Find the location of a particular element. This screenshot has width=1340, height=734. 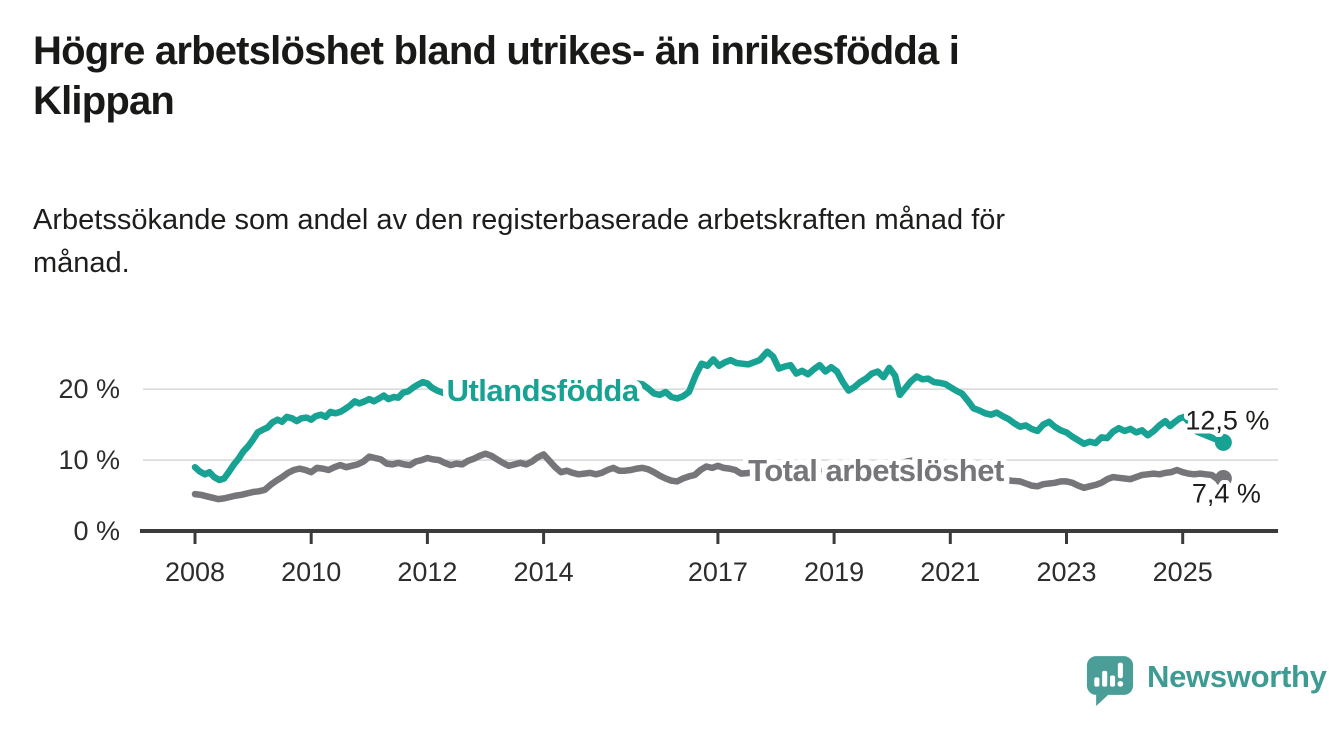

series-end-dot-total-arbetsl-shet is located at coordinates (1223, 479).